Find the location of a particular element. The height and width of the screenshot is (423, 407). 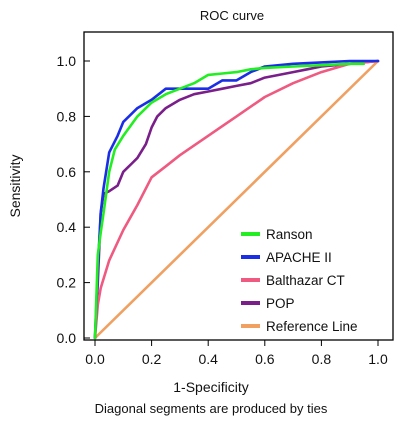

legend-swatch-reference-line is located at coordinates (250, 326).